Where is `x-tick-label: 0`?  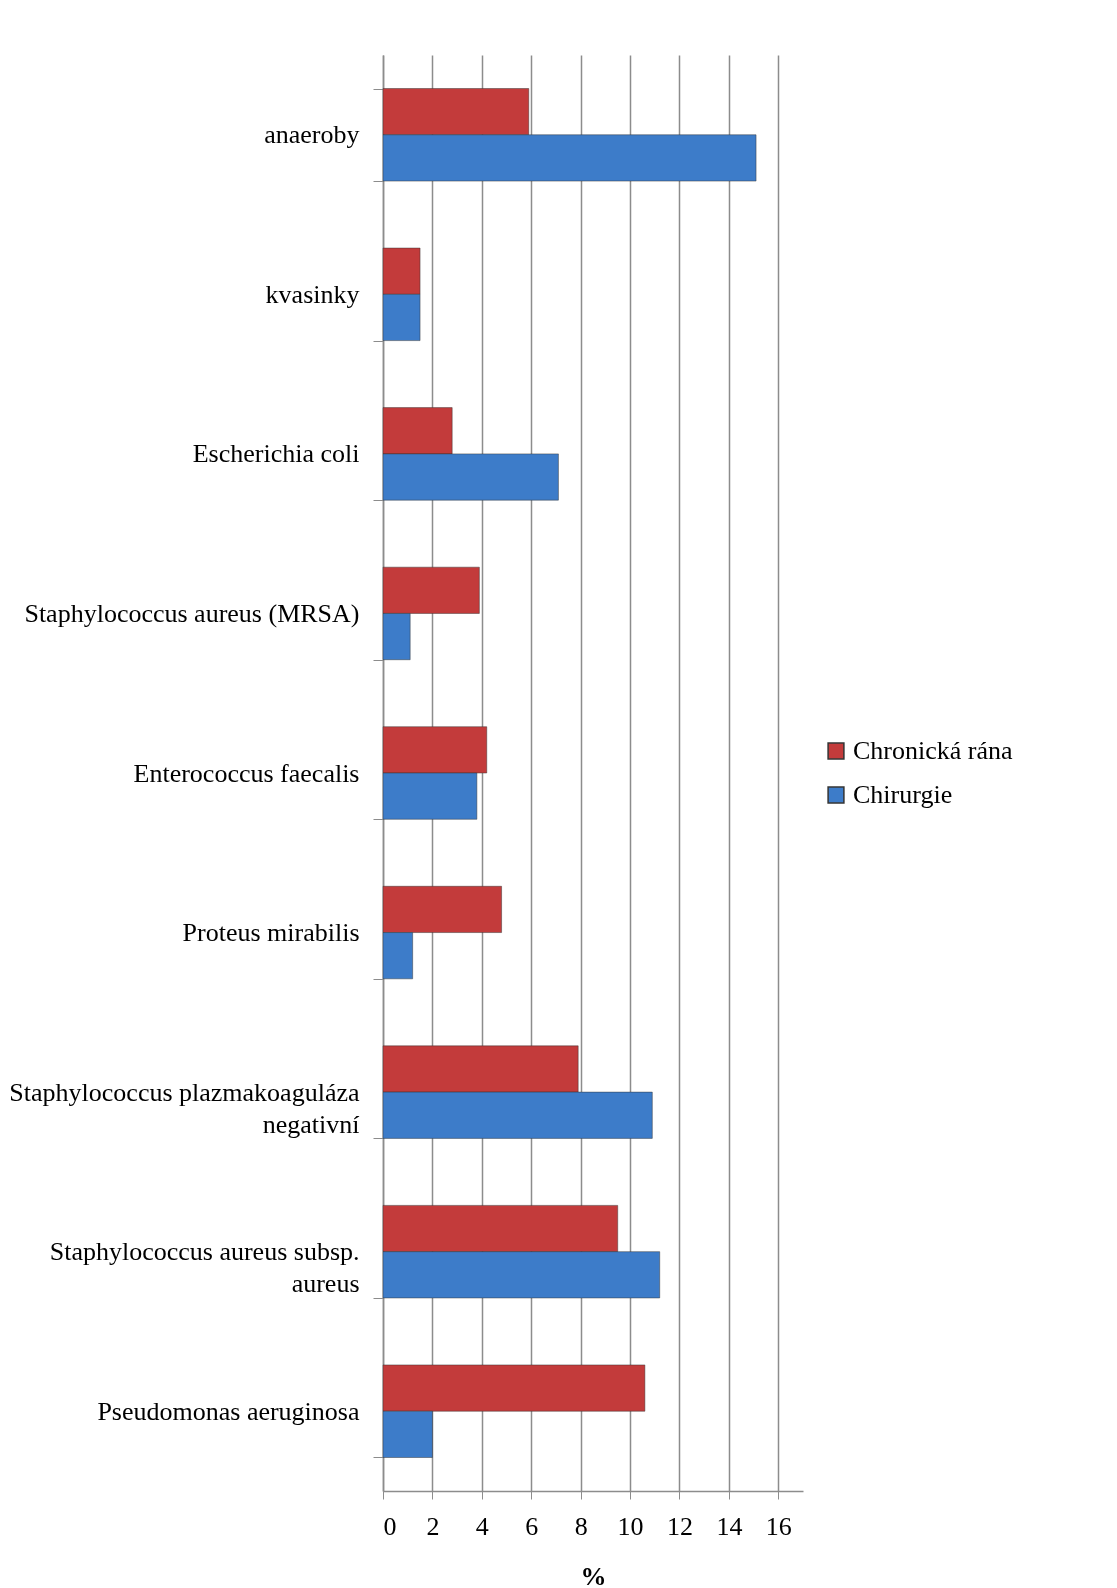
x-tick-label: 0 is located at coordinates (390, 1526).